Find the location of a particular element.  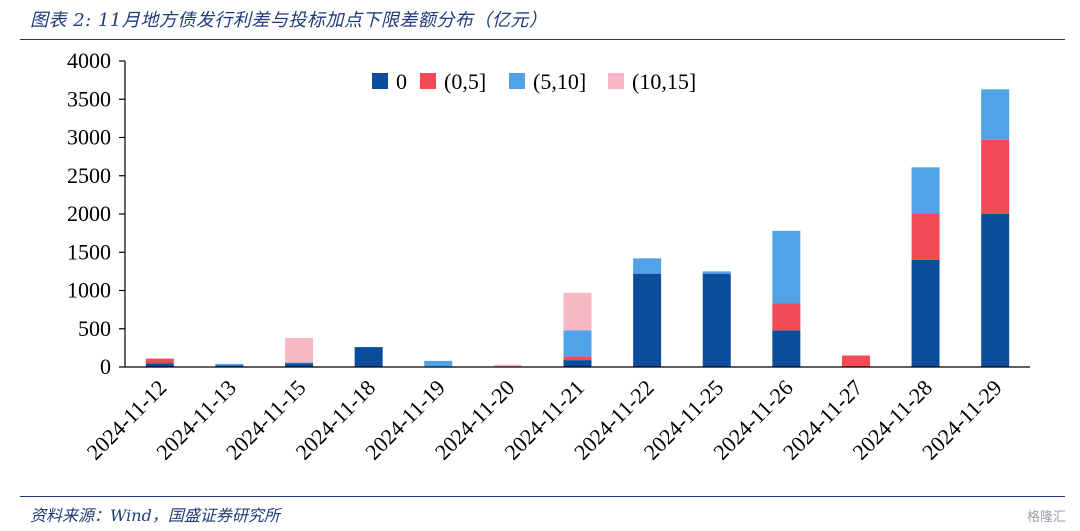

y-axis: 0 500 1000 1500 2000 2500 3000 3500 4000 is located at coordinates (96, 213).